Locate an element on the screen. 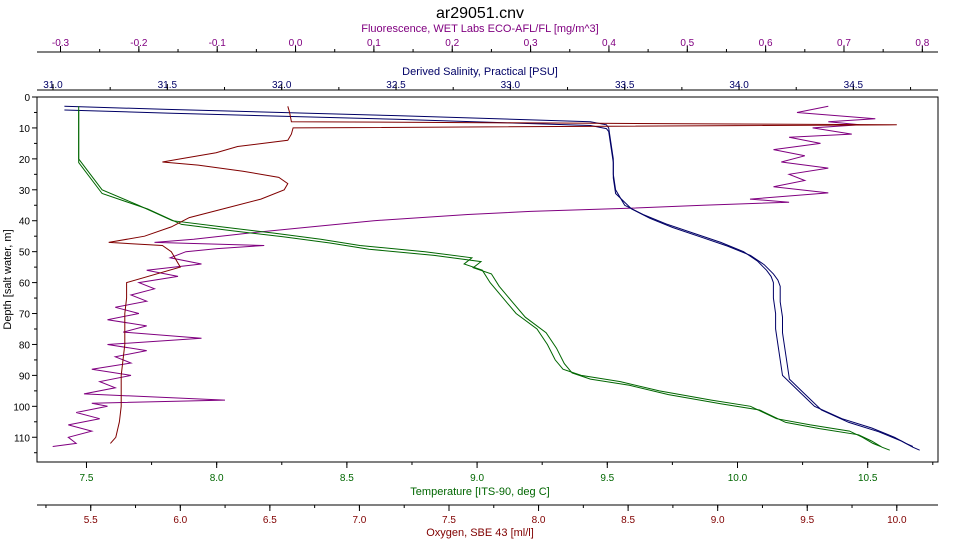 This screenshot has width=960, height=540. oxygen-tick-label: 6.0 is located at coordinates (180, 520).